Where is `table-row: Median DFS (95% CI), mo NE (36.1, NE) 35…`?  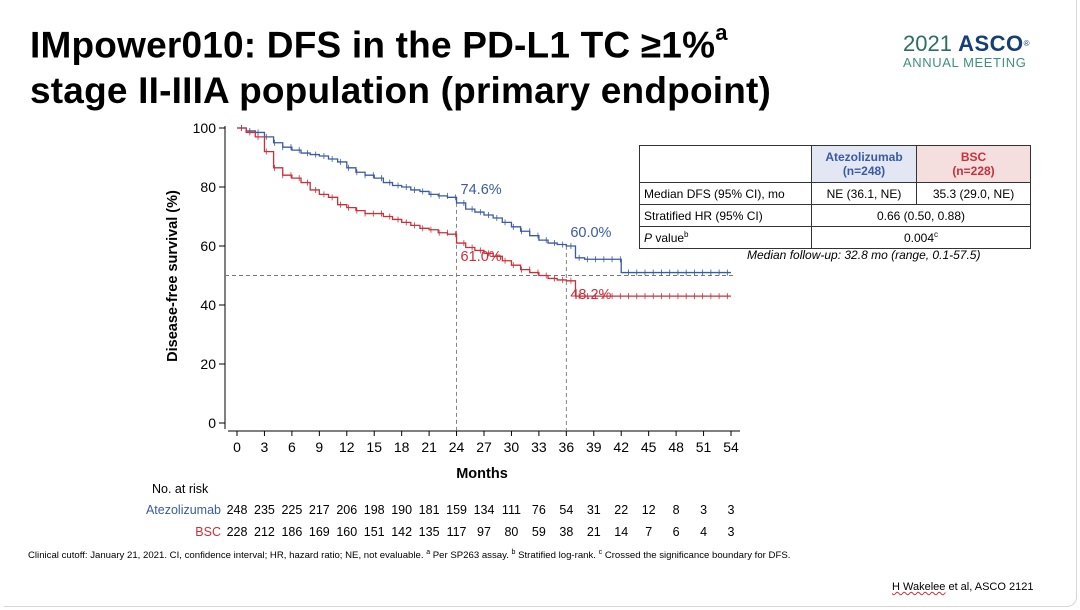
table-row: Median DFS (95% CI), mo NE (36.1, NE) 35… is located at coordinates (835, 193).